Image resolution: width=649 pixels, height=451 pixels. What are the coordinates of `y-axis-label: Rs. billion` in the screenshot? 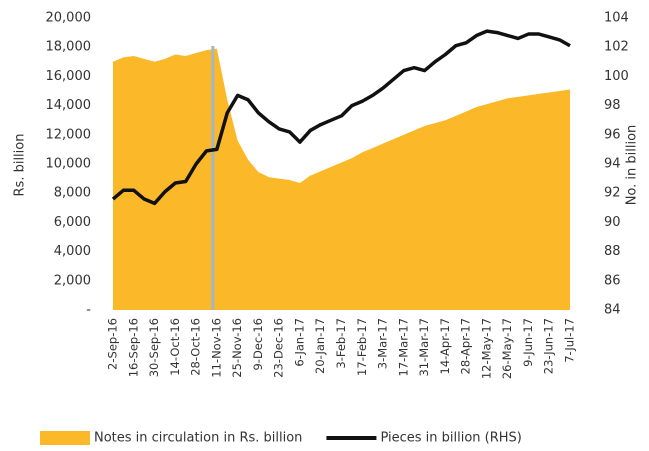 It's located at (20, 165).